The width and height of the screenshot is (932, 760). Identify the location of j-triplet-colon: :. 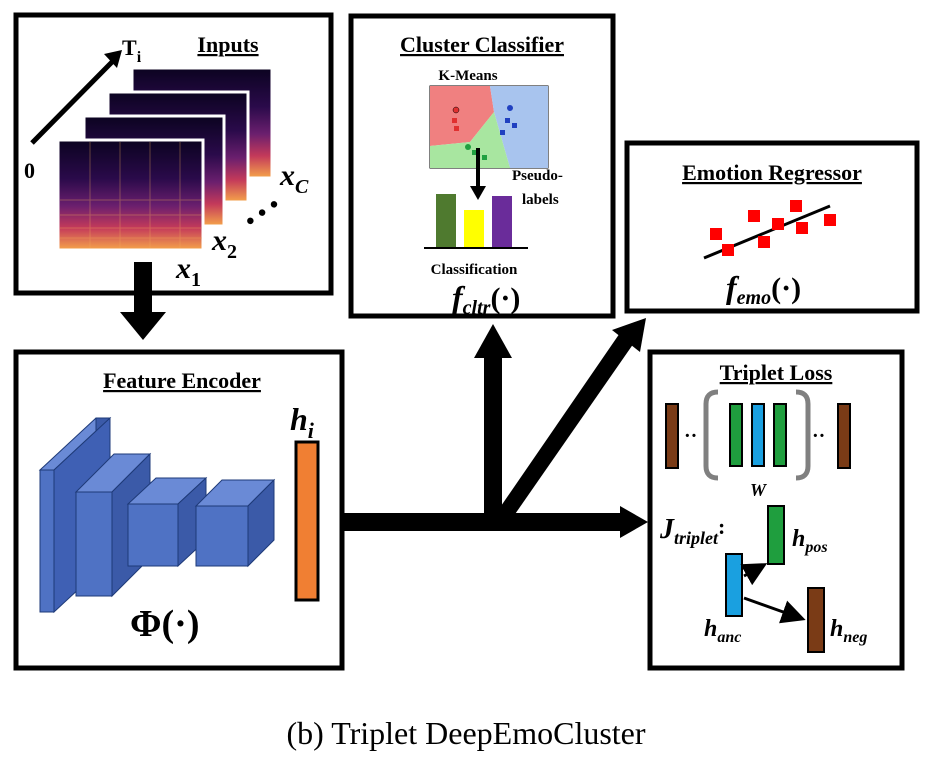
(721, 526).